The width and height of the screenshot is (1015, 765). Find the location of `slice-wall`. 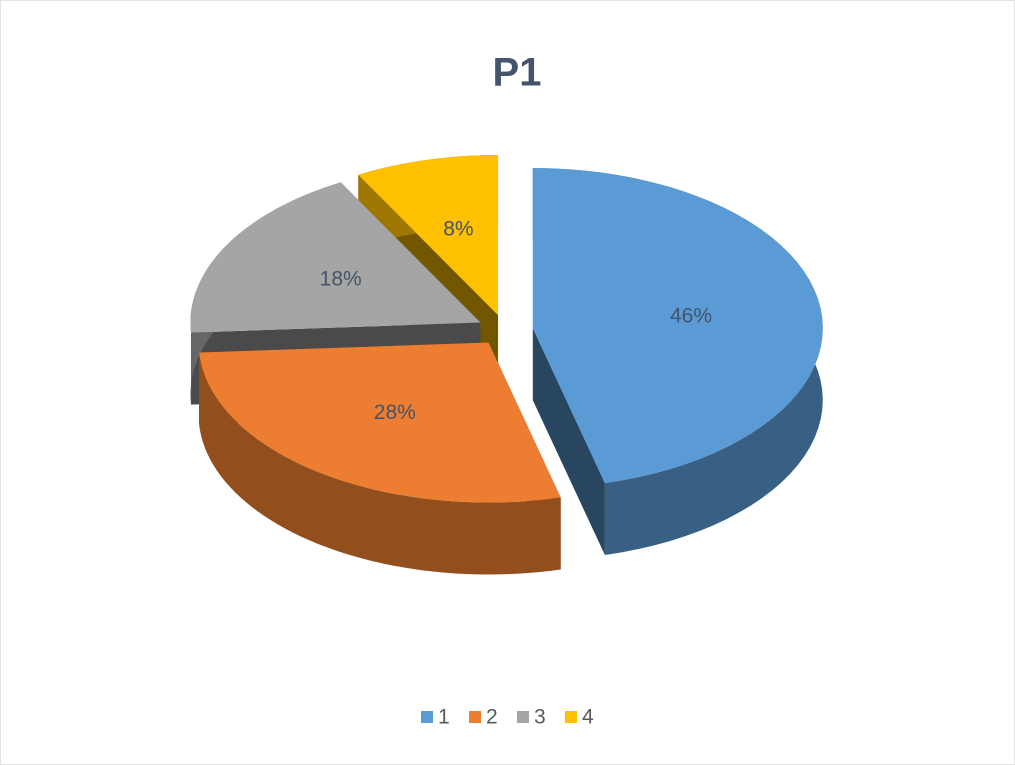

slice-wall is located at coordinates (568, 442).